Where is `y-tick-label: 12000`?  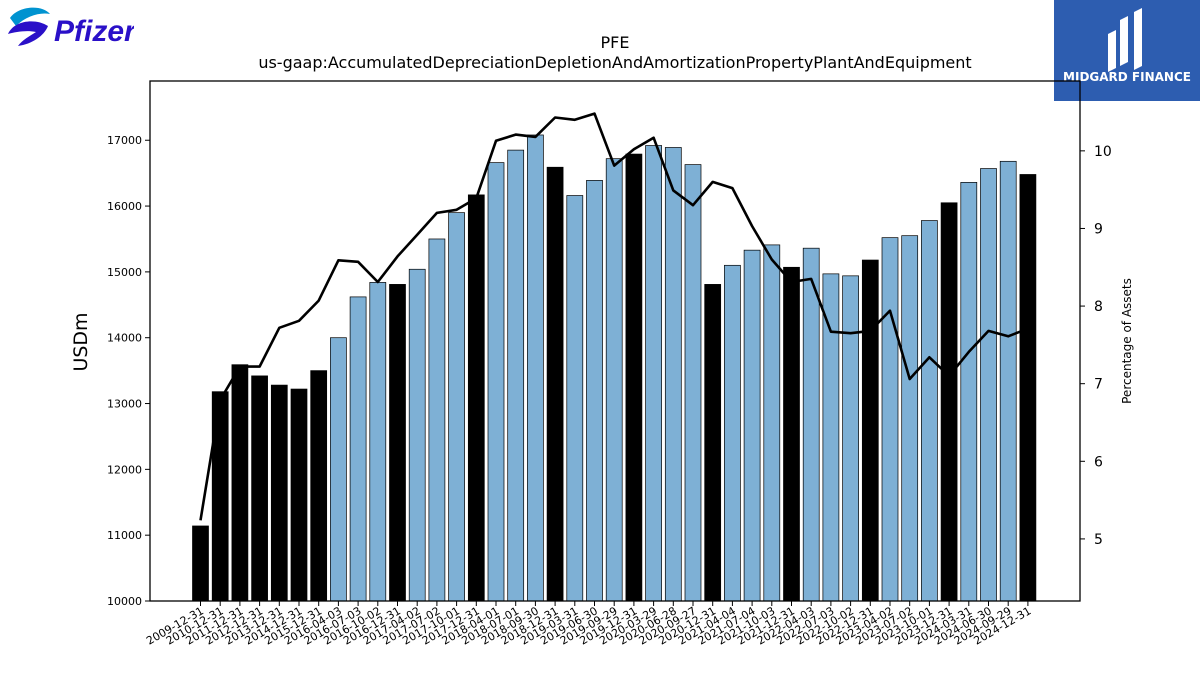 y-tick-label: 12000 is located at coordinates (124, 469).